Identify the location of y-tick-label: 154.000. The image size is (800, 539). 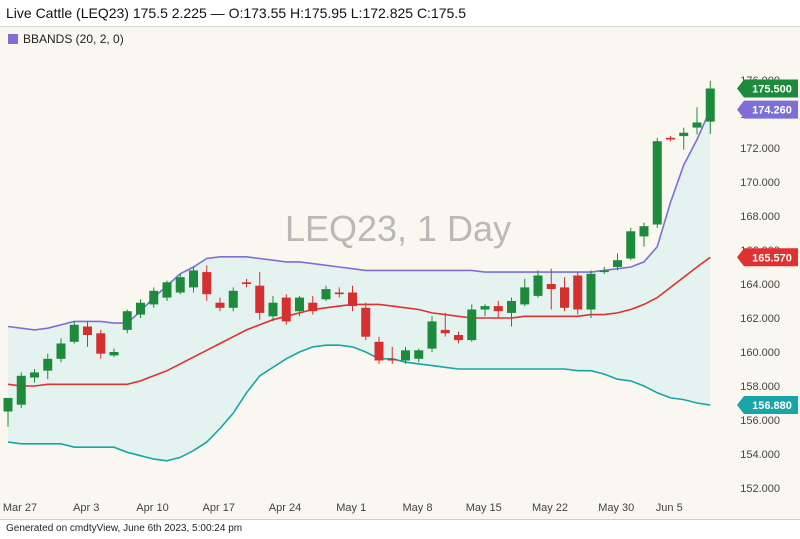
(760, 455).